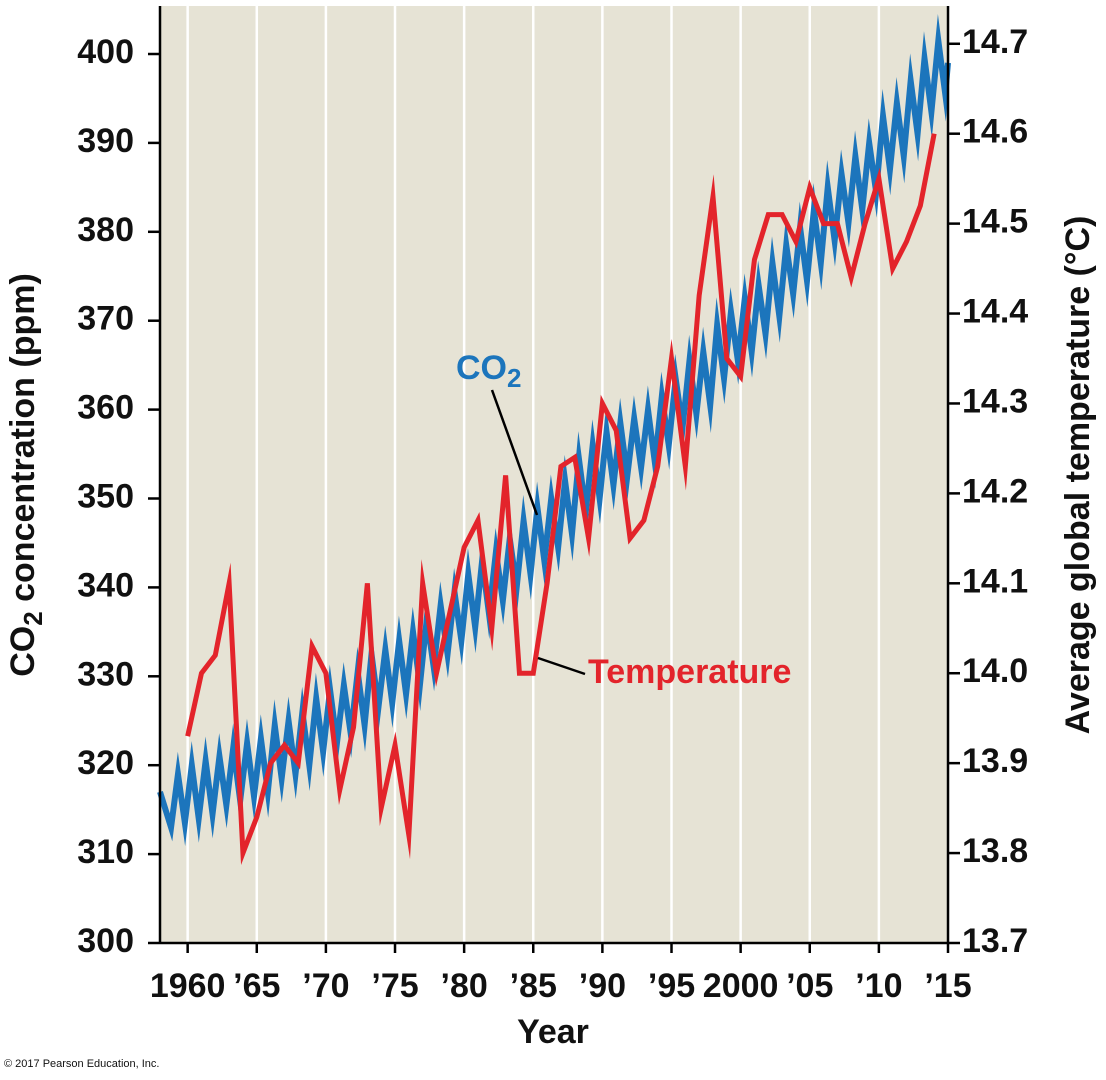 This screenshot has height=1080, width=1106. Describe the element at coordinates (995, 222) in the screenshot. I see `y2-tick-label: 14.5` at that location.